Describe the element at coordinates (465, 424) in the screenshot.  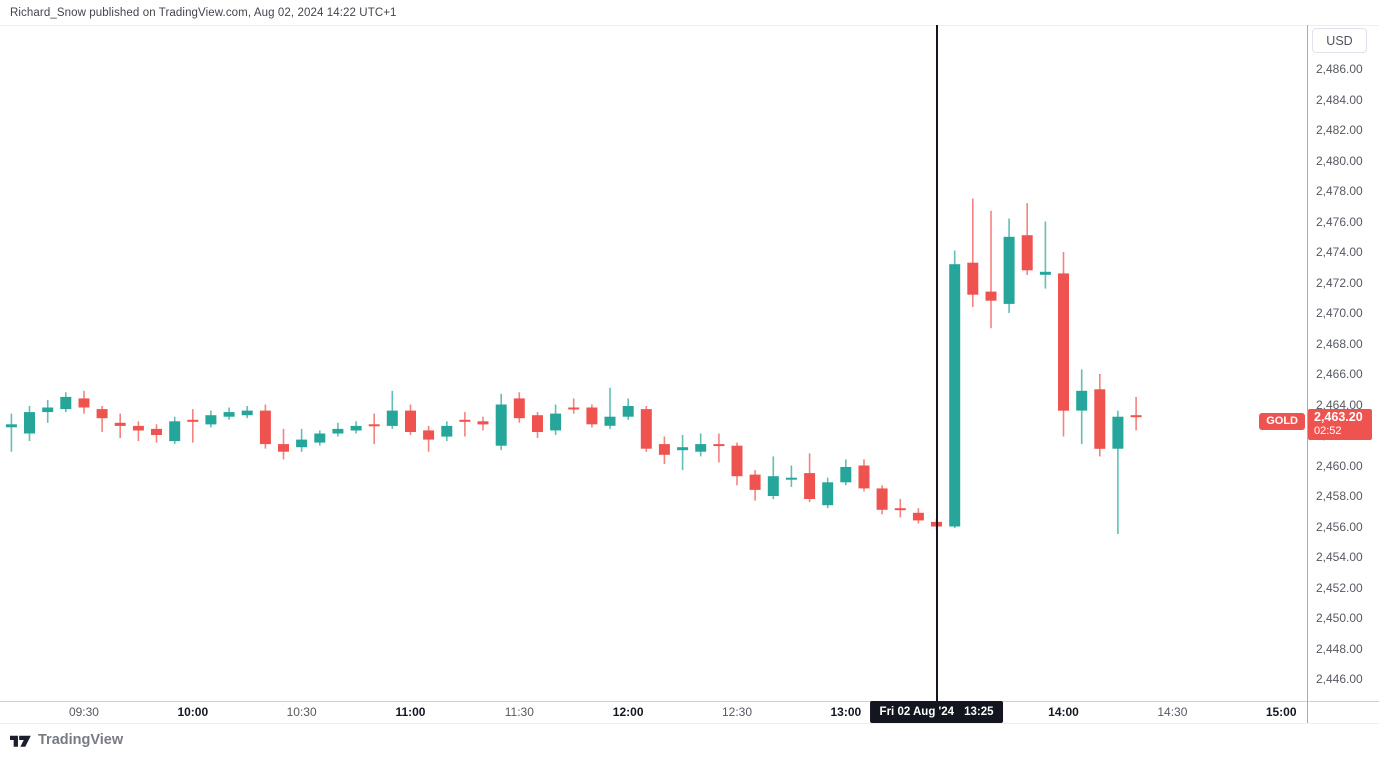
I see `candle-11:15` at that location.